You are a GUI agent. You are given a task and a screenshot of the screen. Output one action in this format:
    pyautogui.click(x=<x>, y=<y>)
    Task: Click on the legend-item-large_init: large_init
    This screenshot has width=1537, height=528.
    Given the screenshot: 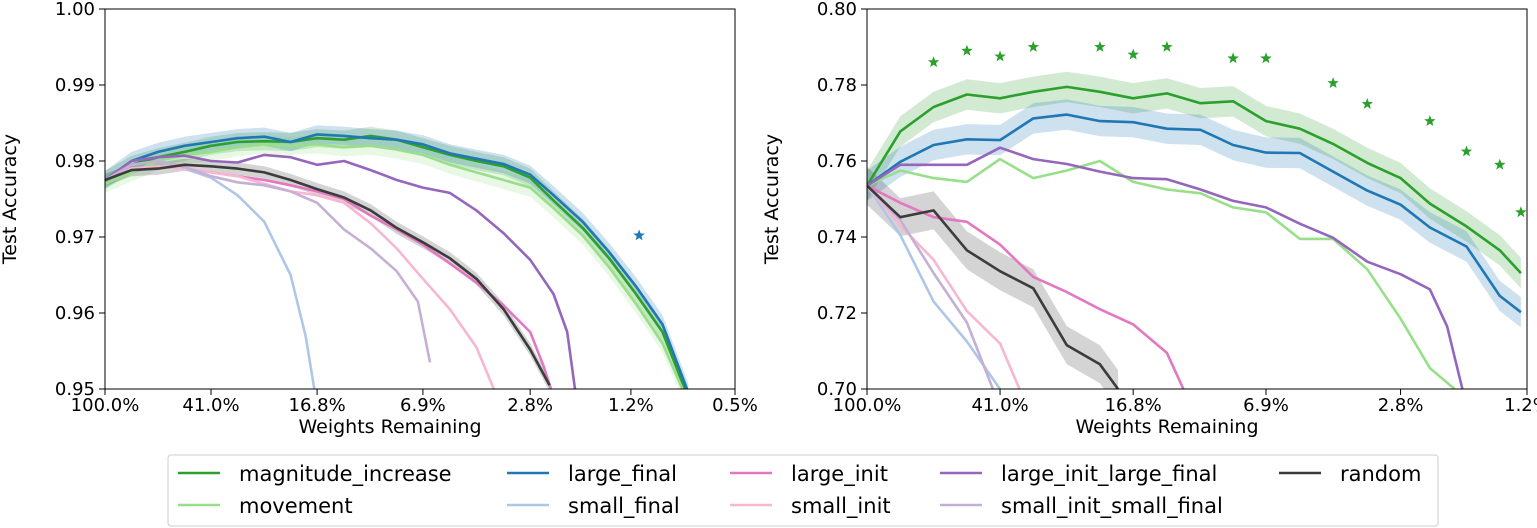 What is the action you would take?
    pyautogui.click(x=809, y=474)
    